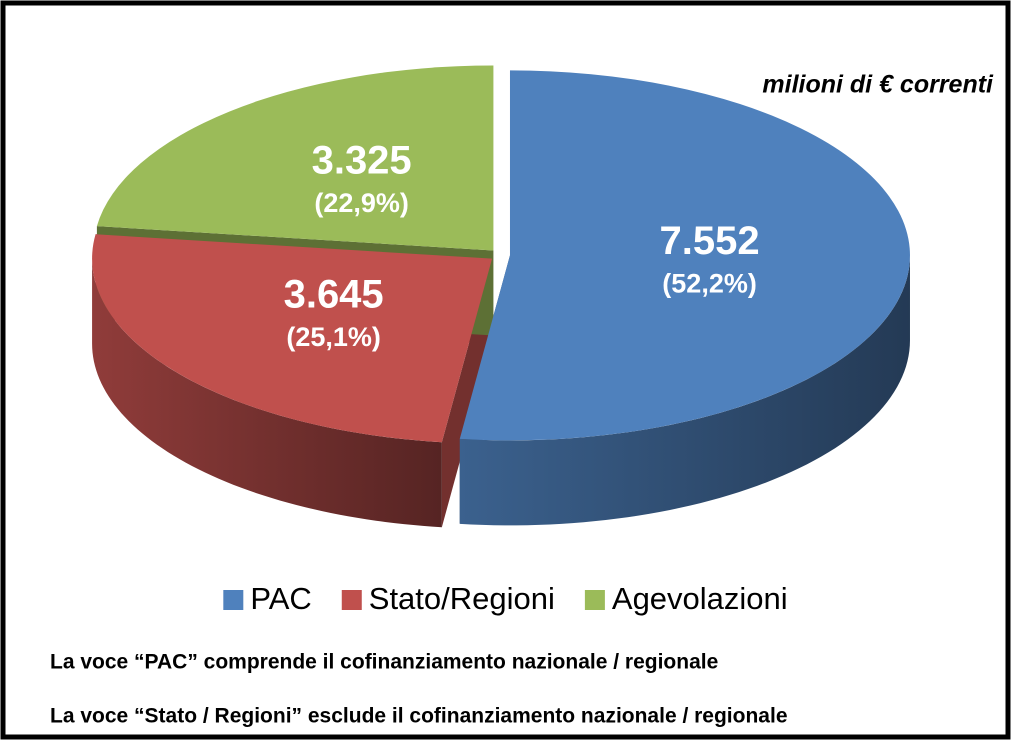  Describe the element at coordinates (709, 283) in the screenshot. I see `percent-label: (52,2%)` at that location.